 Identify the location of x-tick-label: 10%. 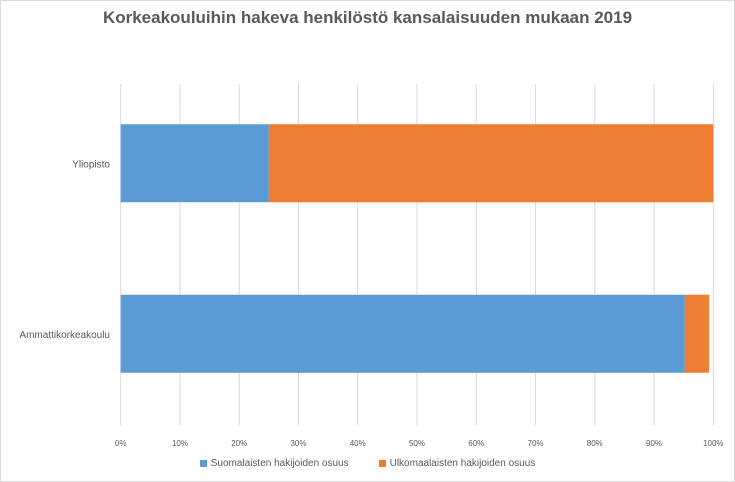
(180, 443).